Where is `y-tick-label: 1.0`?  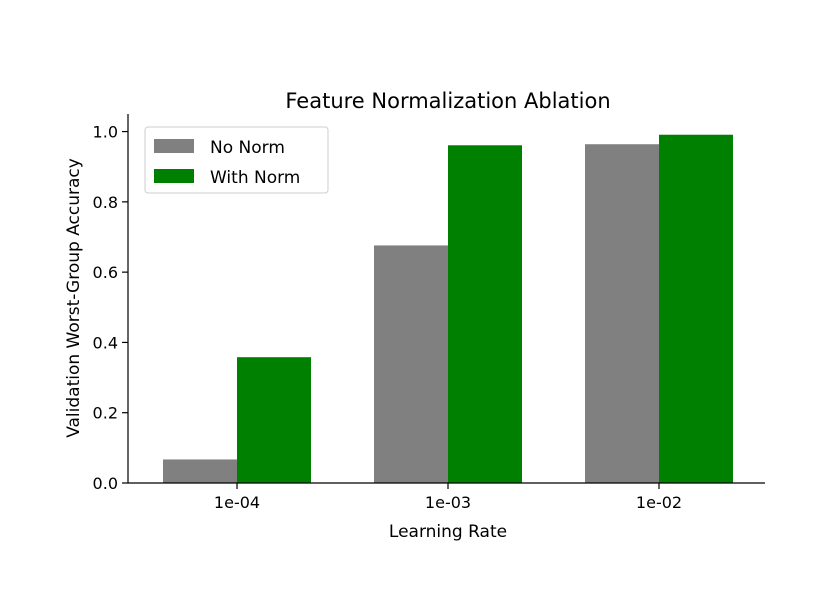 y-tick-label: 1.0 is located at coordinates (105, 132).